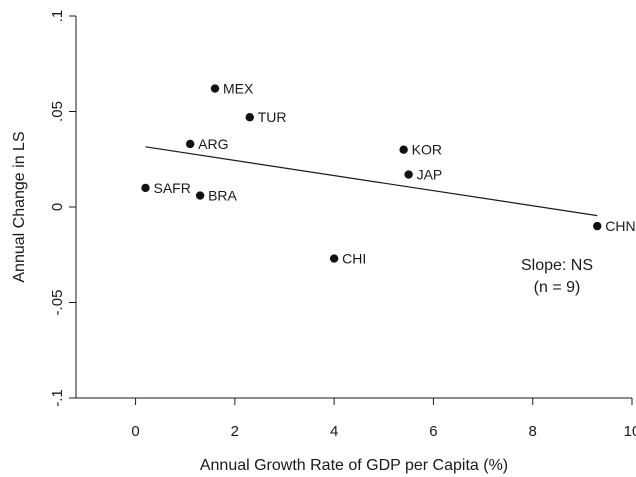 The image size is (636, 477). Describe the element at coordinates (172, 188) in the screenshot. I see `point-label: SAFR` at that location.